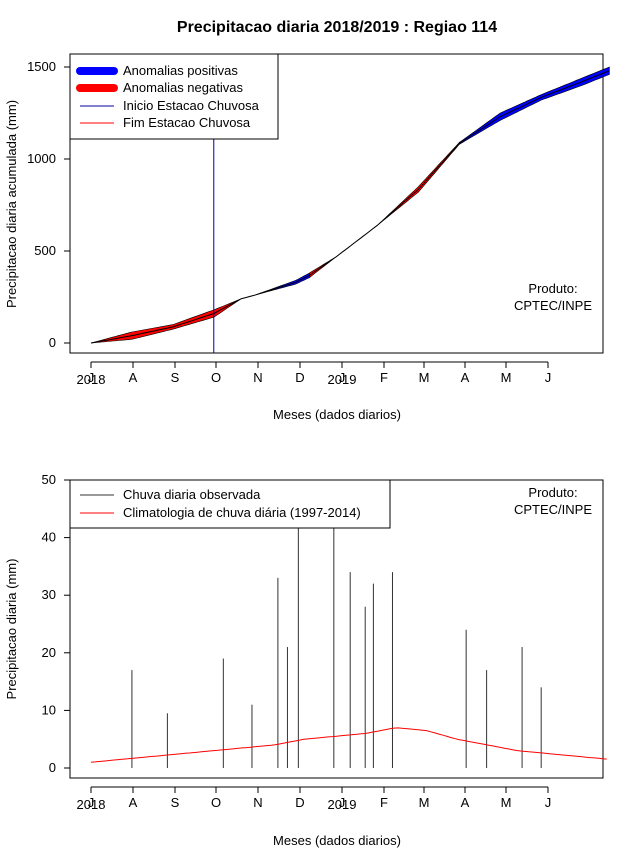 This screenshot has height=850, width=640. Describe the element at coordinates (180, 70) in the screenshot. I see `legend-item: Anomalias positivas` at that location.